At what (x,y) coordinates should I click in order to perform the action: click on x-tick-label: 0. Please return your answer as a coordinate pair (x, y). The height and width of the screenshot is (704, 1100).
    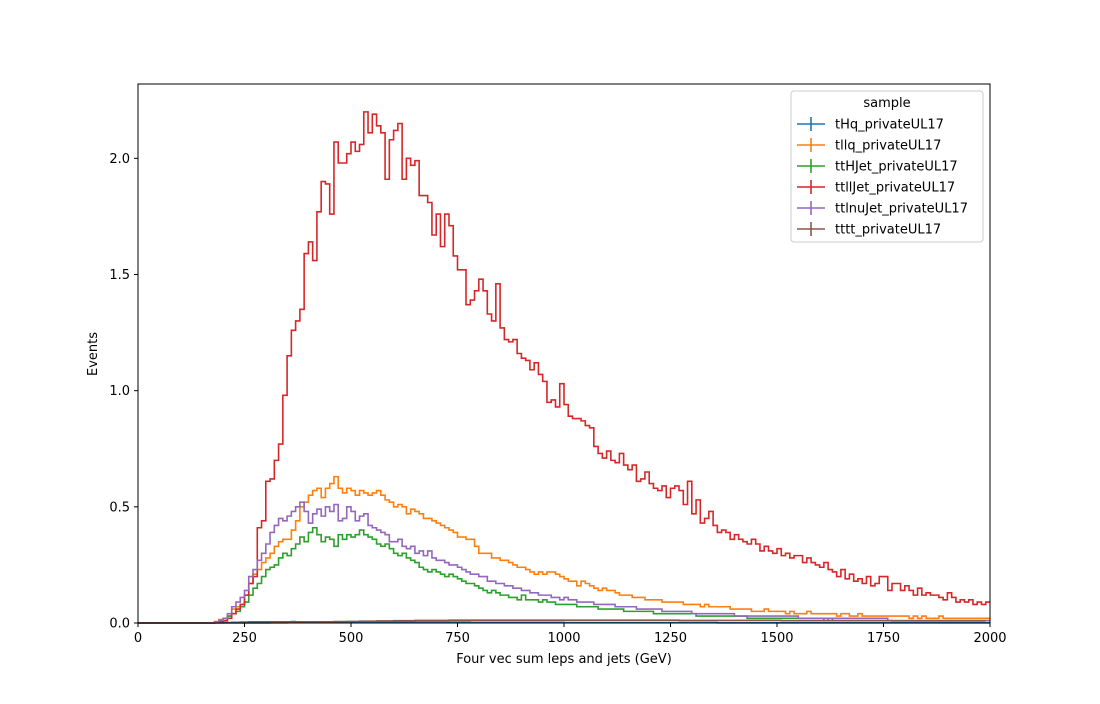
    Looking at the image, I should click on (138, 638).